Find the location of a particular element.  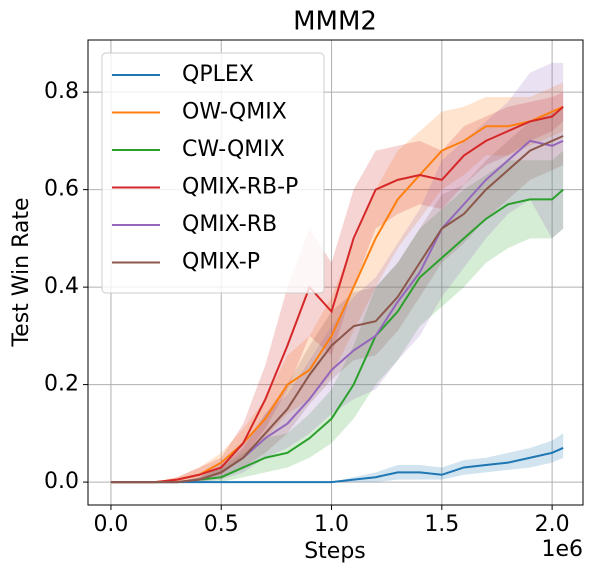

legend-label: OW-QMIX is located at coordinates (234, 112).